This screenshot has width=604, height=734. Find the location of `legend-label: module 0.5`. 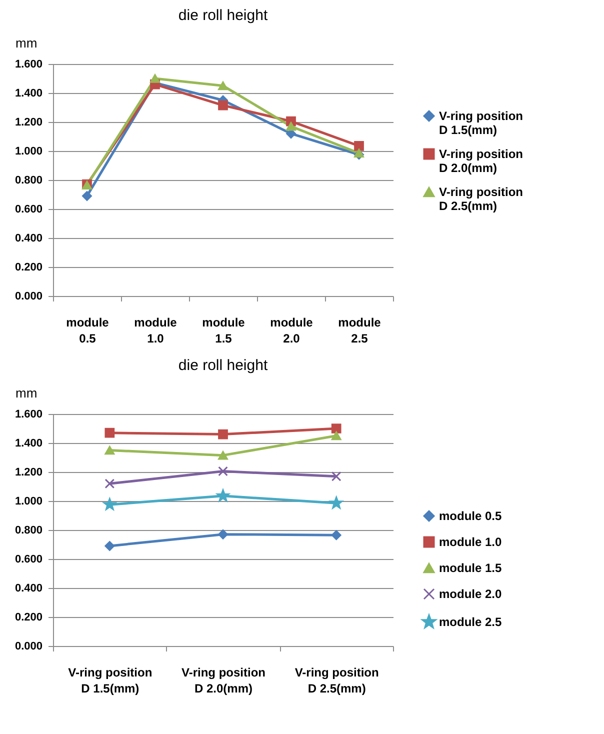

legend-label: module 0.5 is located at coordinates (470, 516).